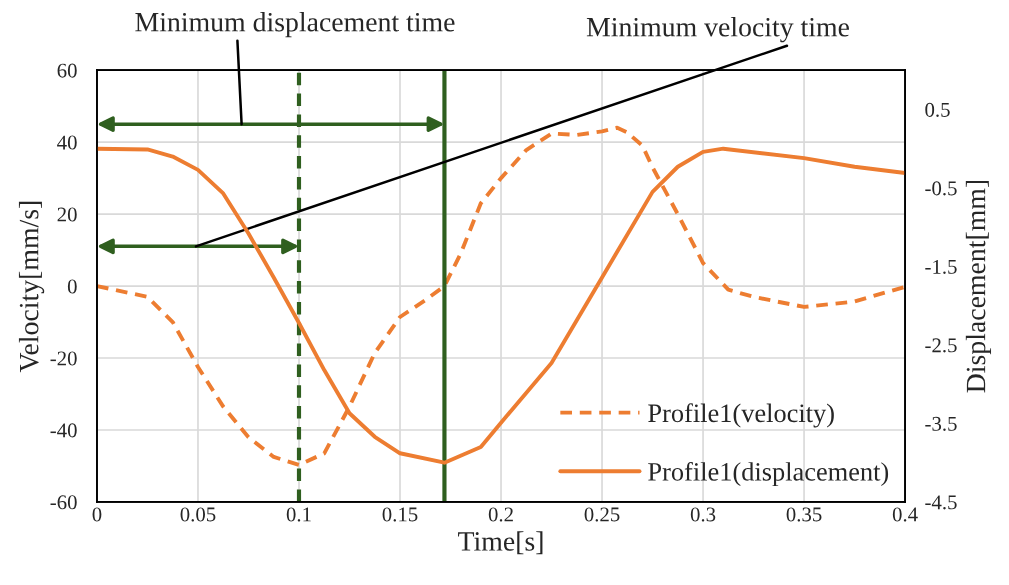  I want to click on x-tick-label: 0.3, so click(703, 514).